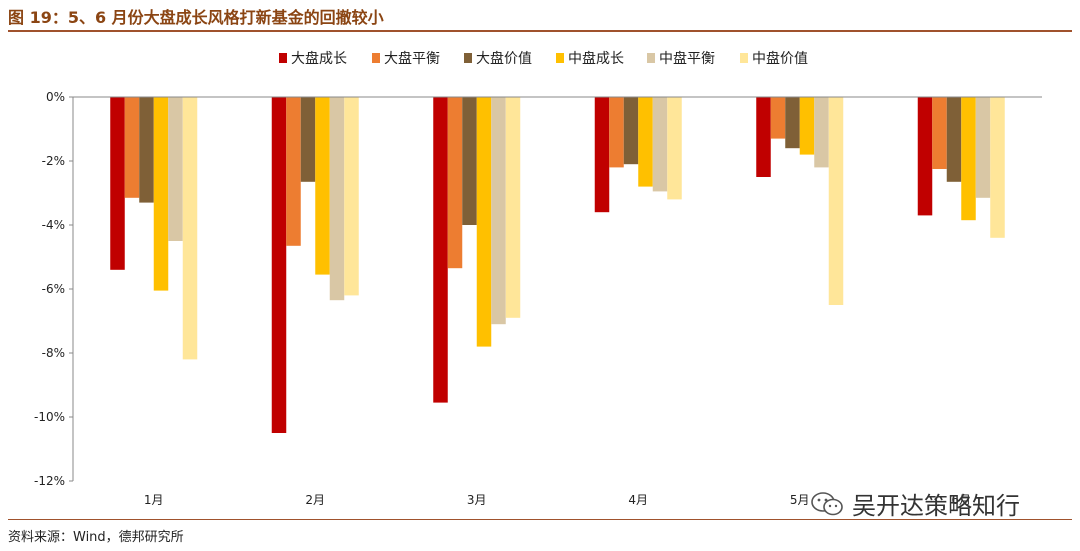  Describe the element at coordinates (53, 225) in the screenshot. I see `y-tick-label: -4%` at that location.